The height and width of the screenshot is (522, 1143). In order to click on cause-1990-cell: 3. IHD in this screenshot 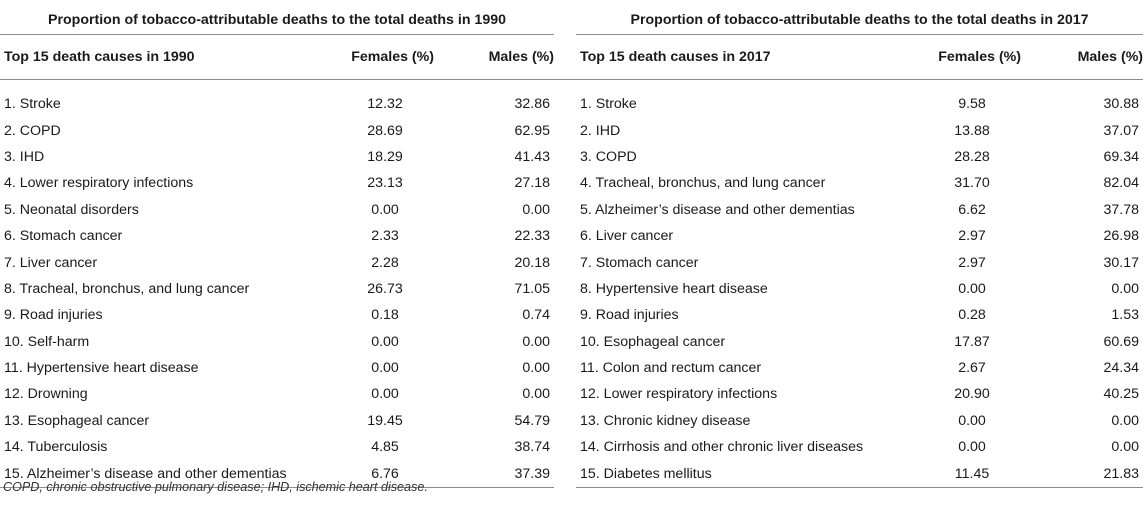, I will do `click(24, 156)`.